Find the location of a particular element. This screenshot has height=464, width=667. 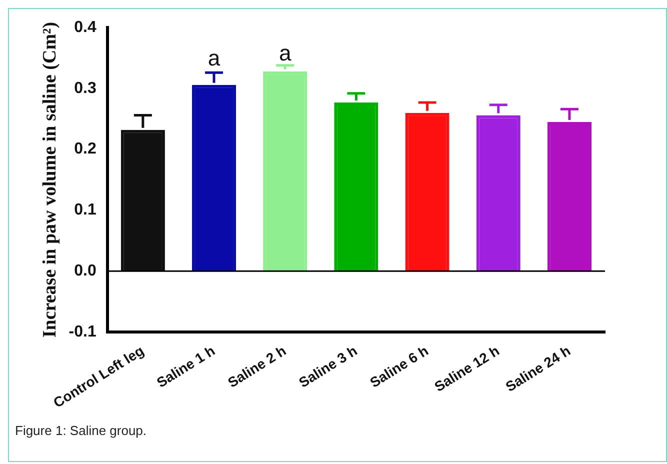

y-tick-label: -0.1 is located at coordinates (82, 331).